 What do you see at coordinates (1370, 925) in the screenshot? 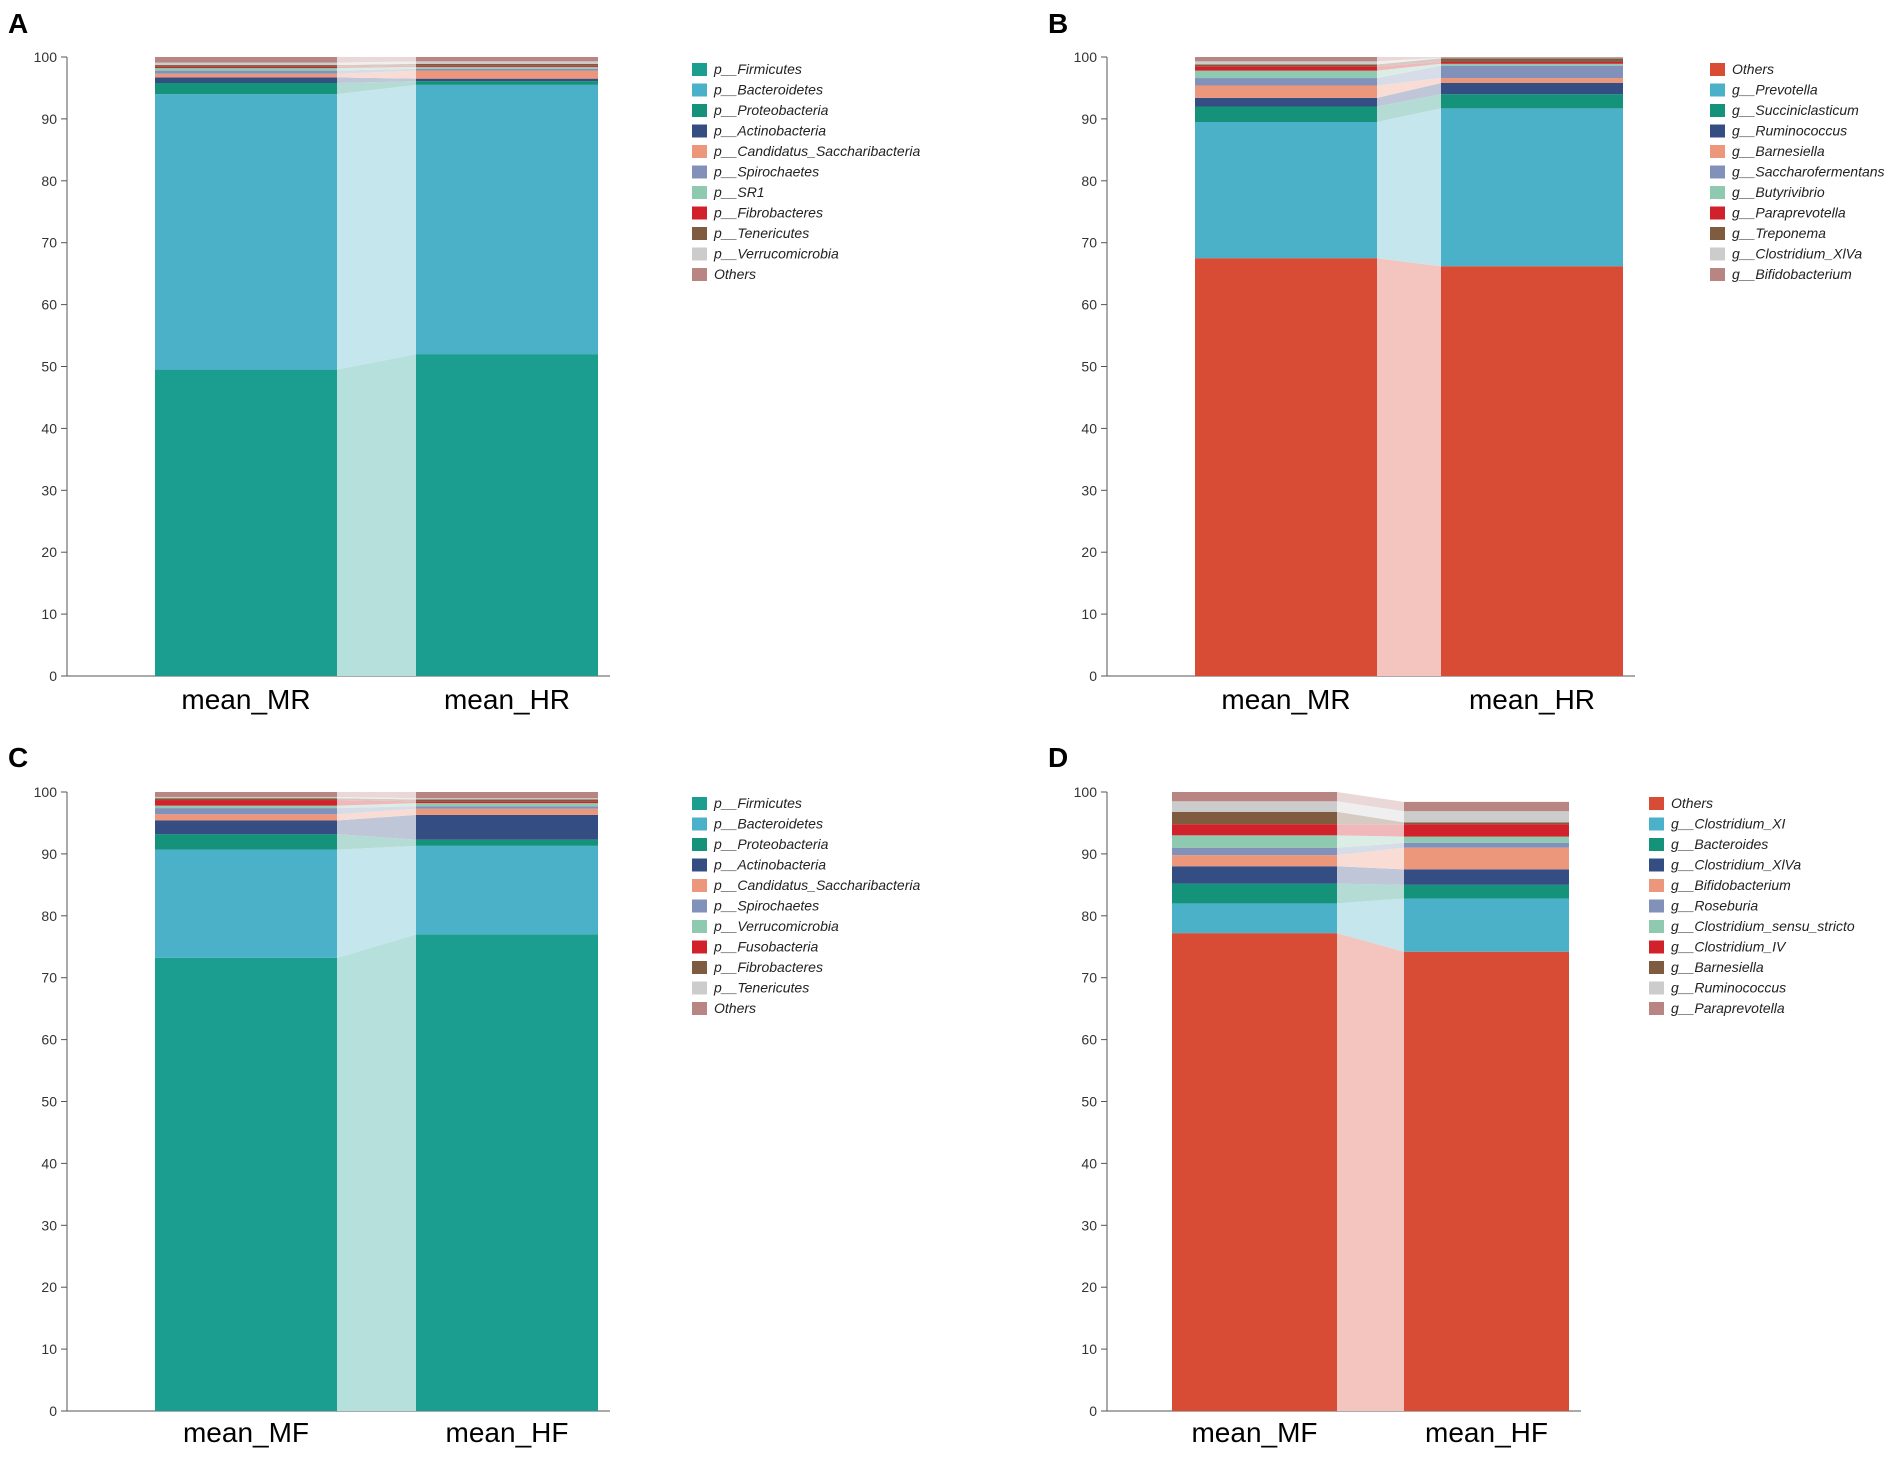
I see `connector-band-g-clostridium-xi` at bounding box center [1370, 925].